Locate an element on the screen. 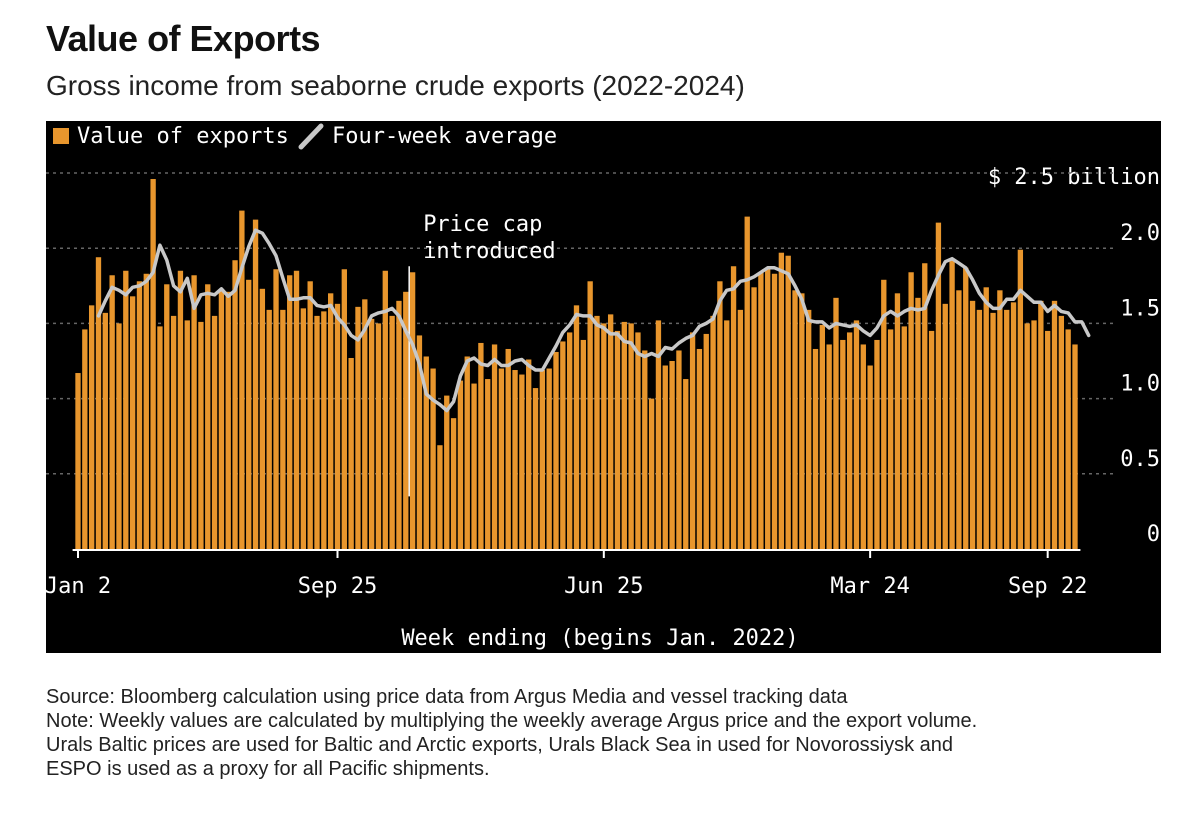 The width and height of the screenshot is (1200, 817). x-tick-label: Jun 25 is located at coordinates (603, 586).